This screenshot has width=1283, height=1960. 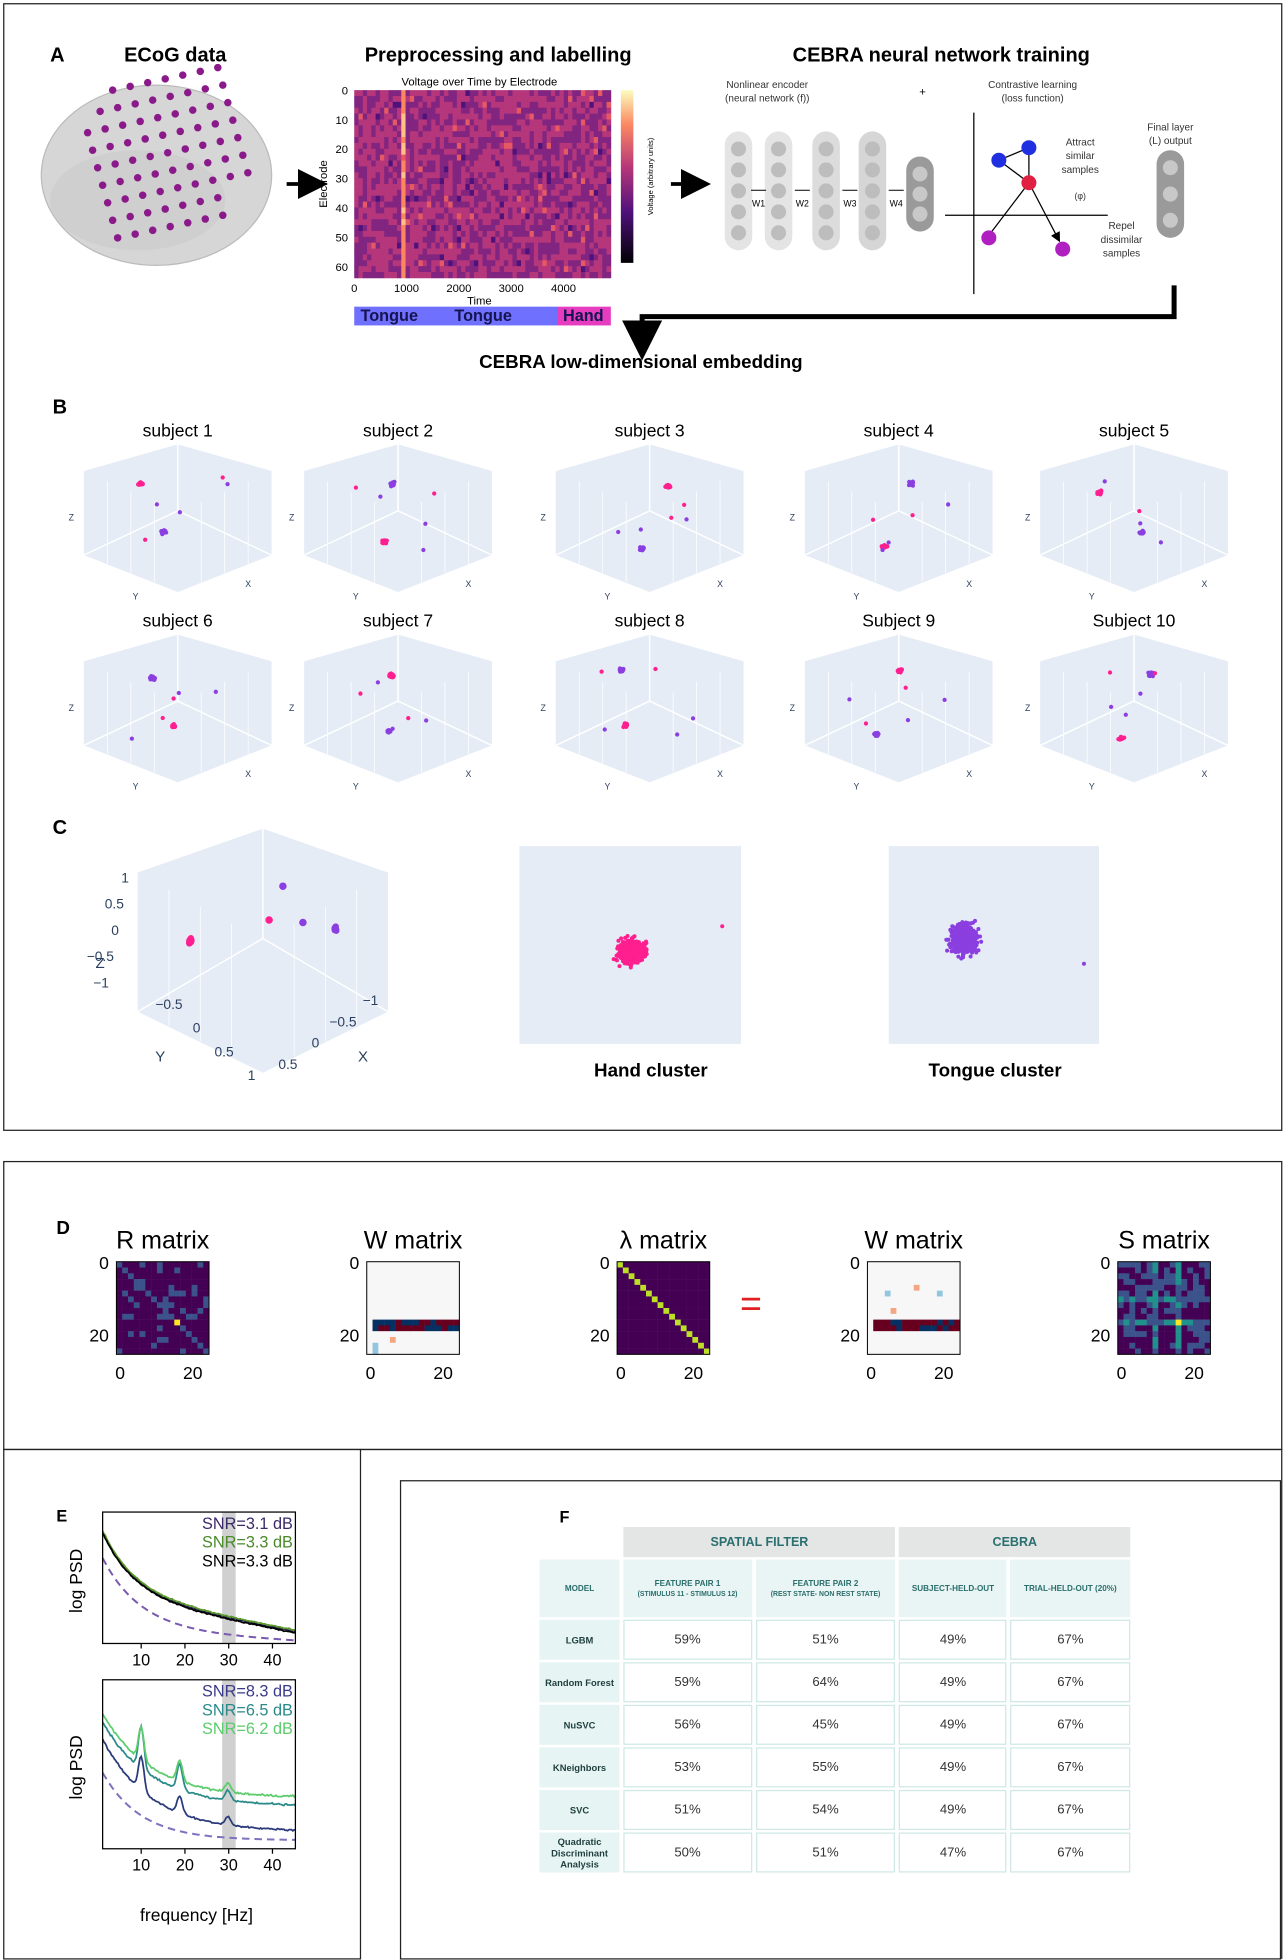 I want to click on neuron, so click(x=779, y=170).